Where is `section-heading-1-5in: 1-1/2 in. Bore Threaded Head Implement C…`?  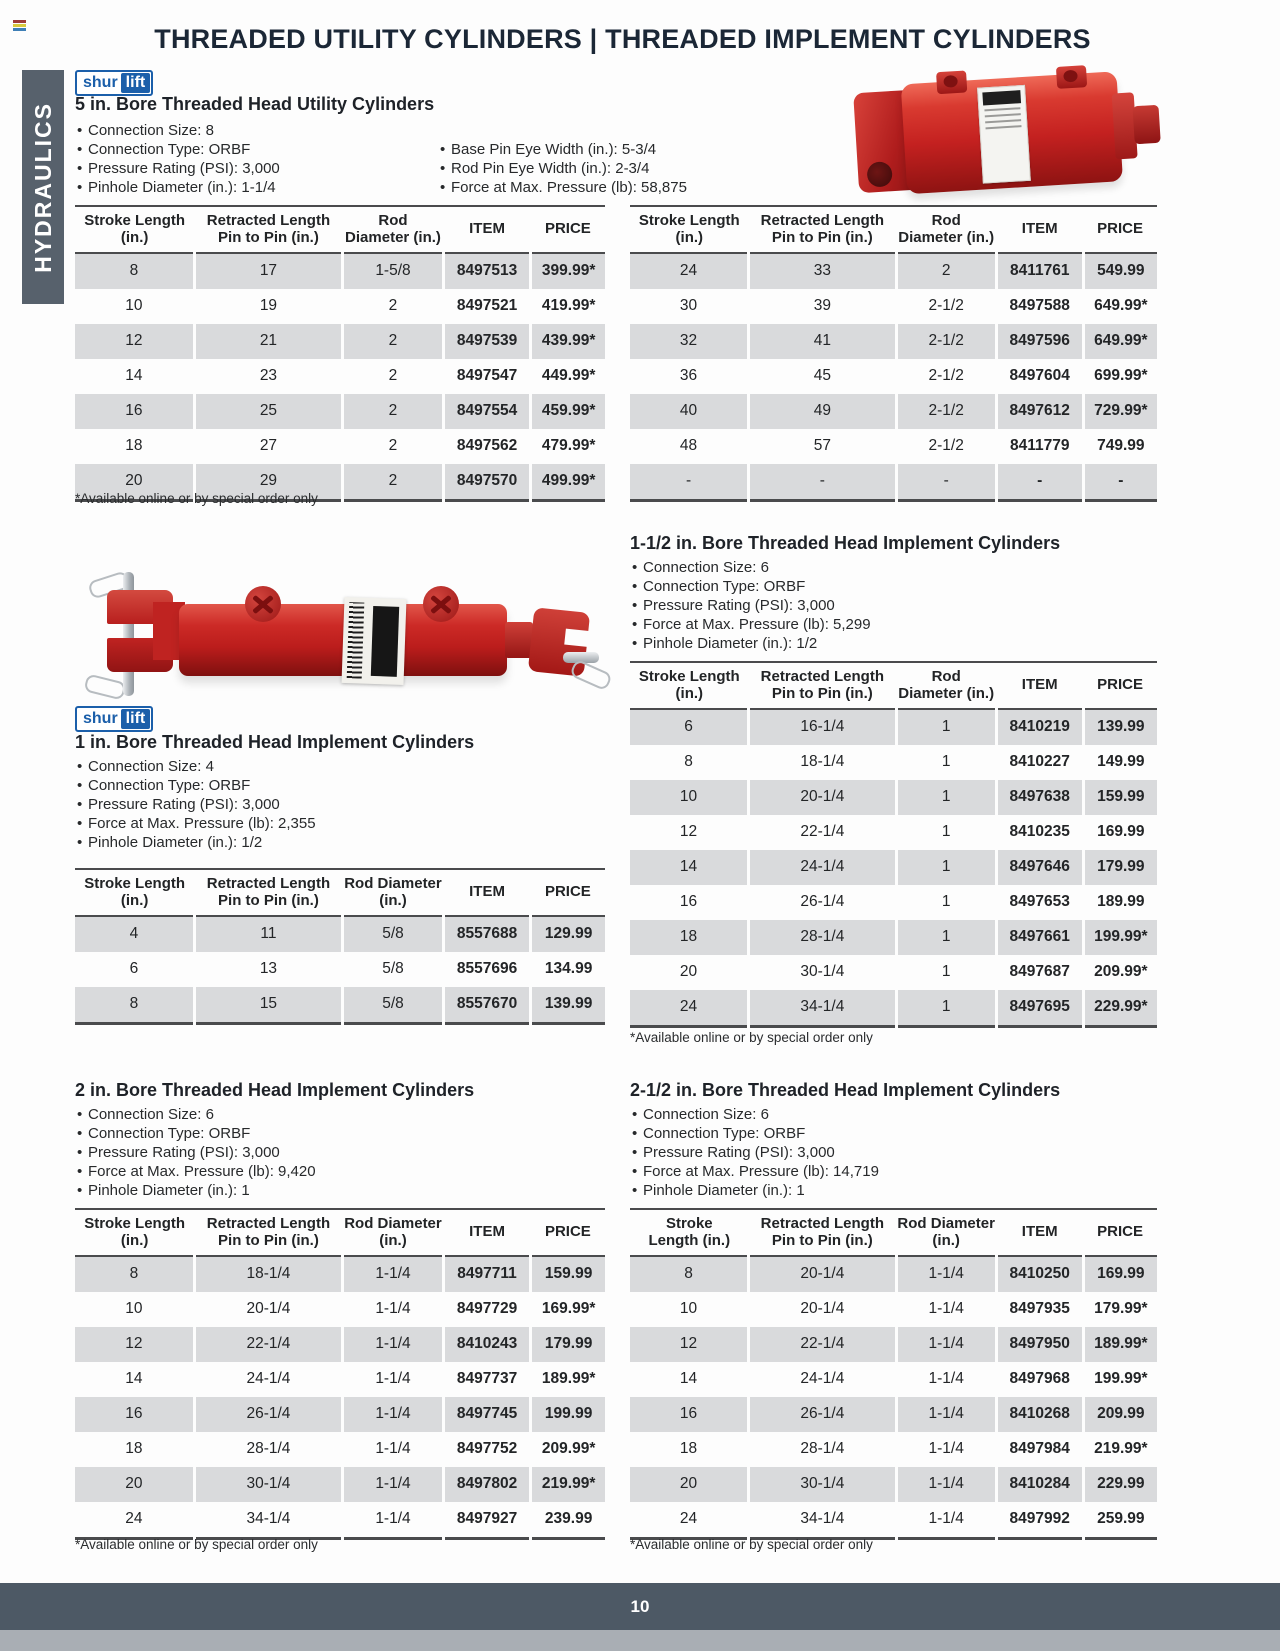
section-heading-1-5in: 1-1/2 in. Bore Threaded Head Implement C… is located at coordinates (845, 543).